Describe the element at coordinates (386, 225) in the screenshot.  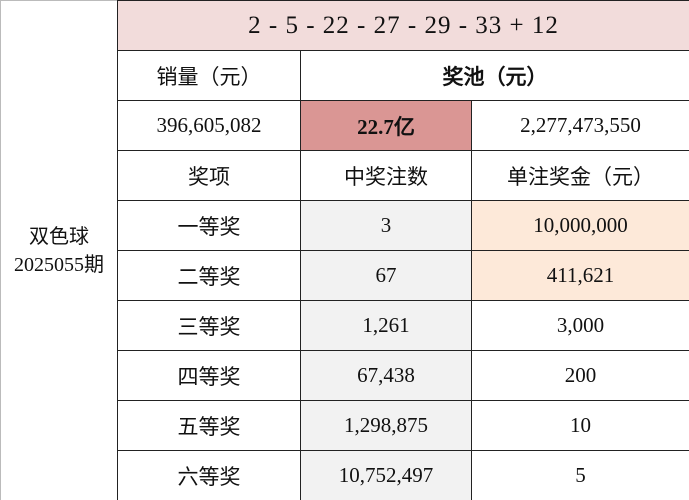
I see `winner-count: 3` at that location.